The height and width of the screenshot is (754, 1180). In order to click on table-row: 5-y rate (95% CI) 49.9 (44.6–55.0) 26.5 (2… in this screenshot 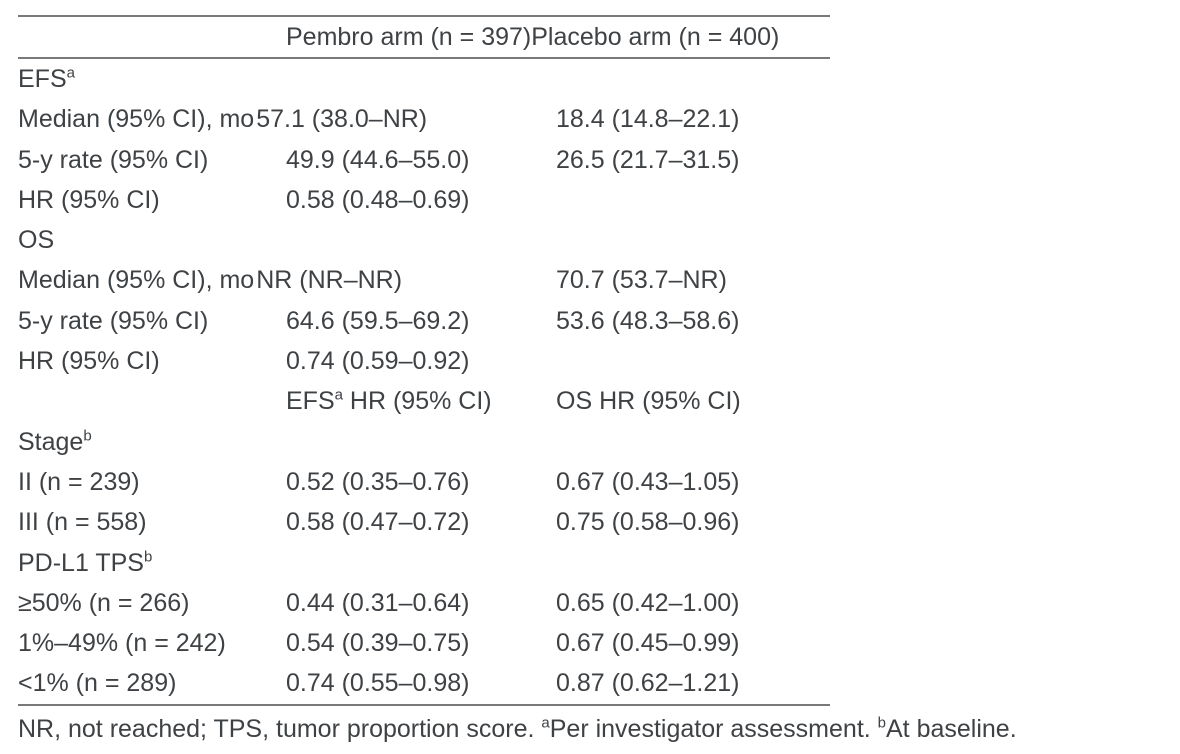, I will do `click(424, 160)`.